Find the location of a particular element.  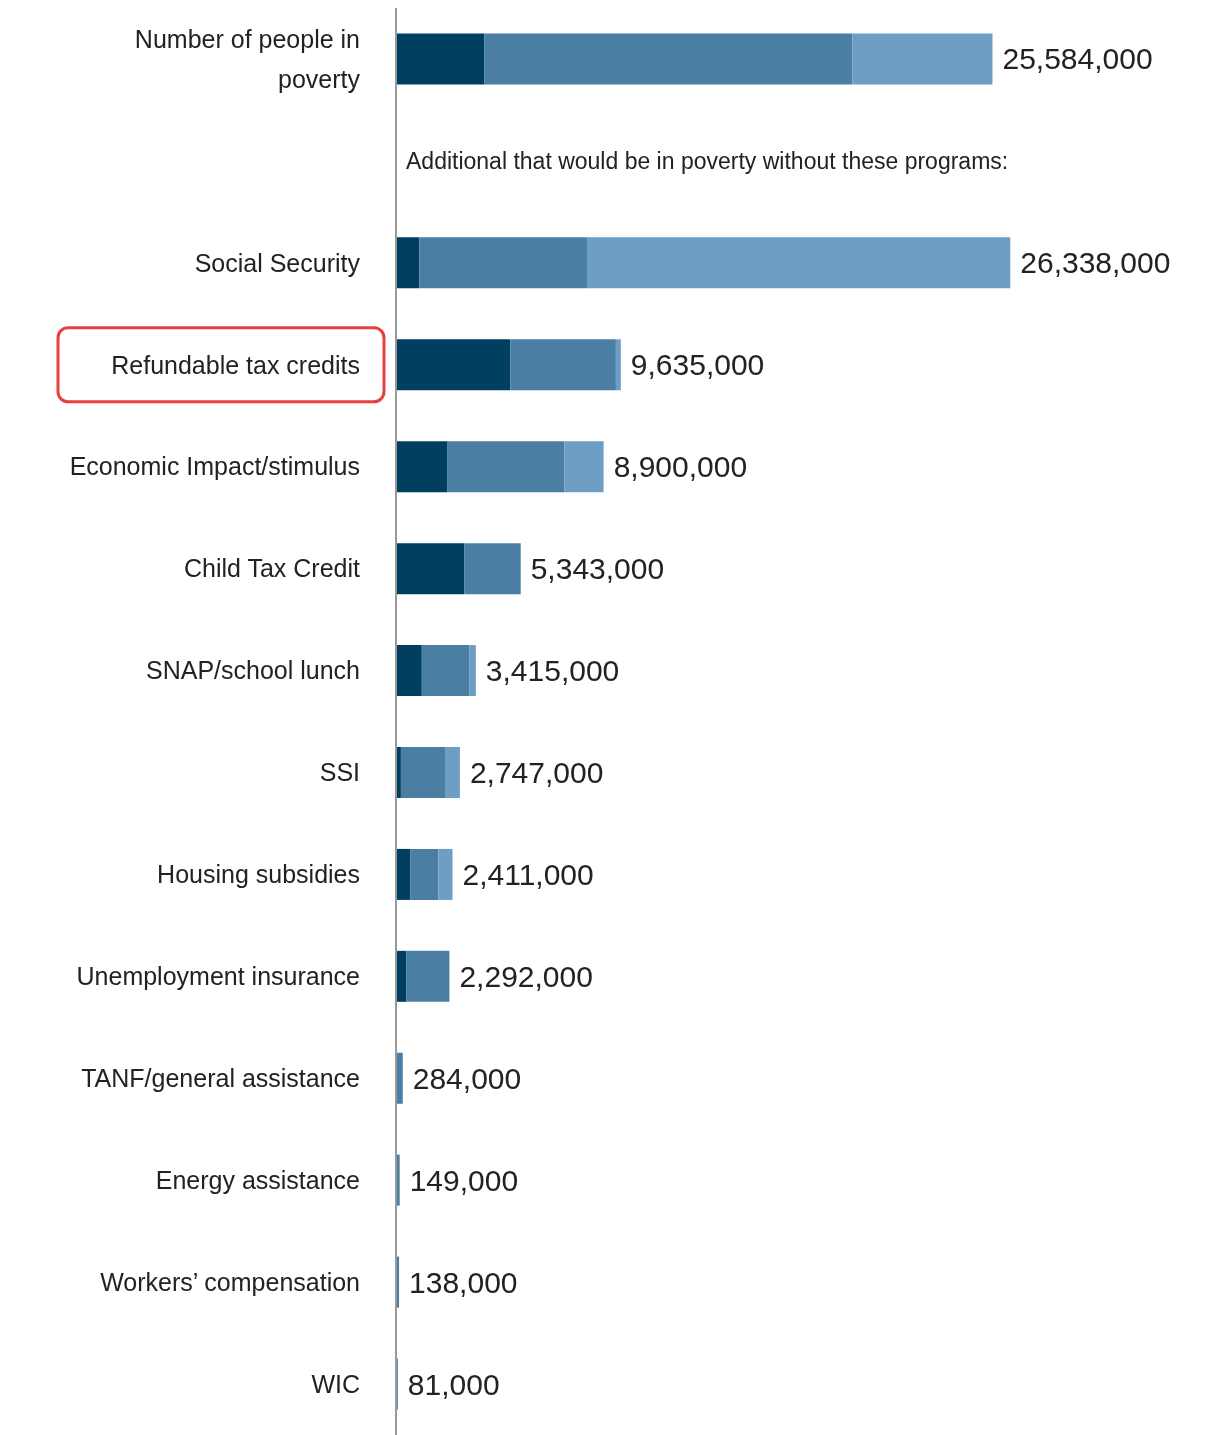

y-tick-label: WIC is located at coordinates (335, 1383).